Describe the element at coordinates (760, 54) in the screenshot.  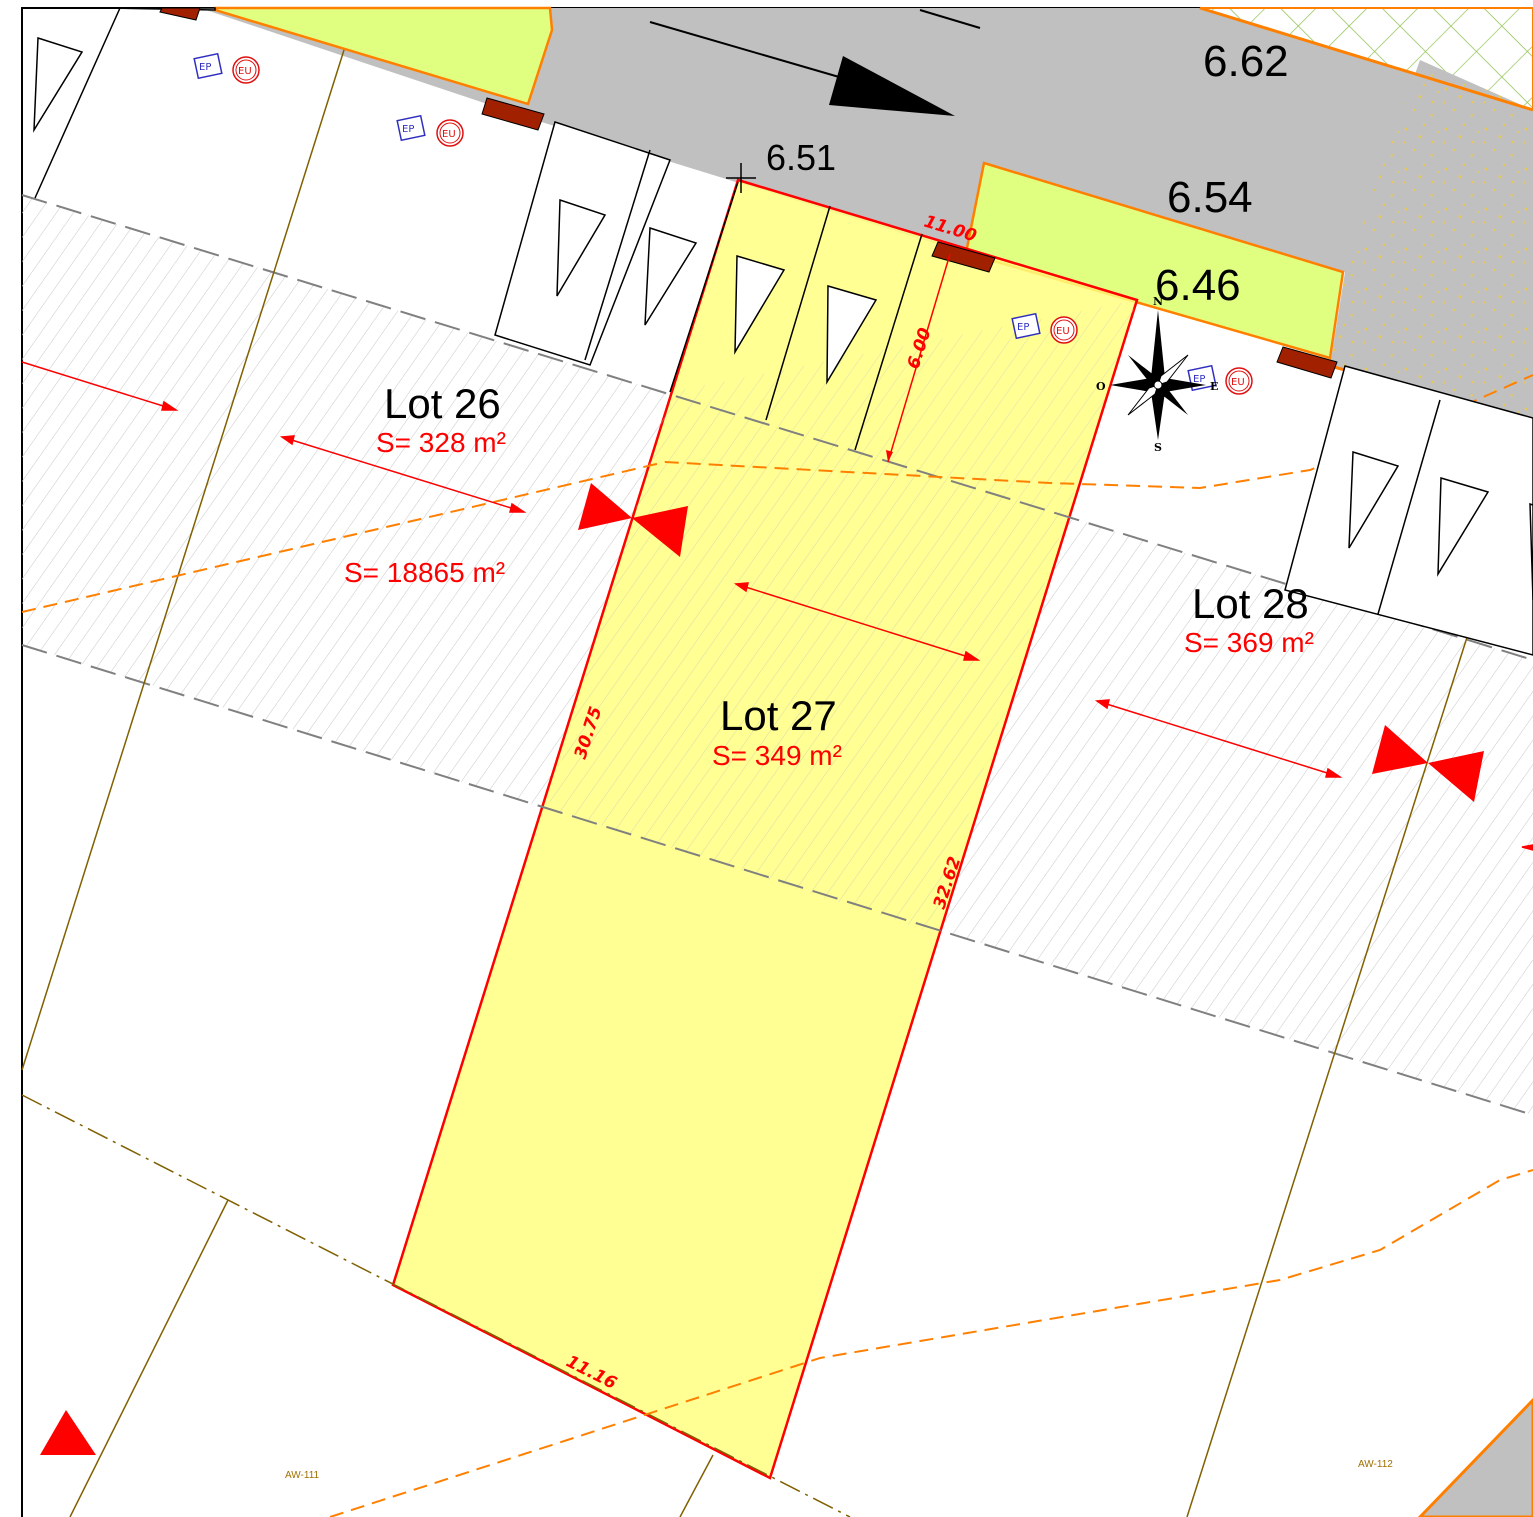
I see `road-line` at that location.